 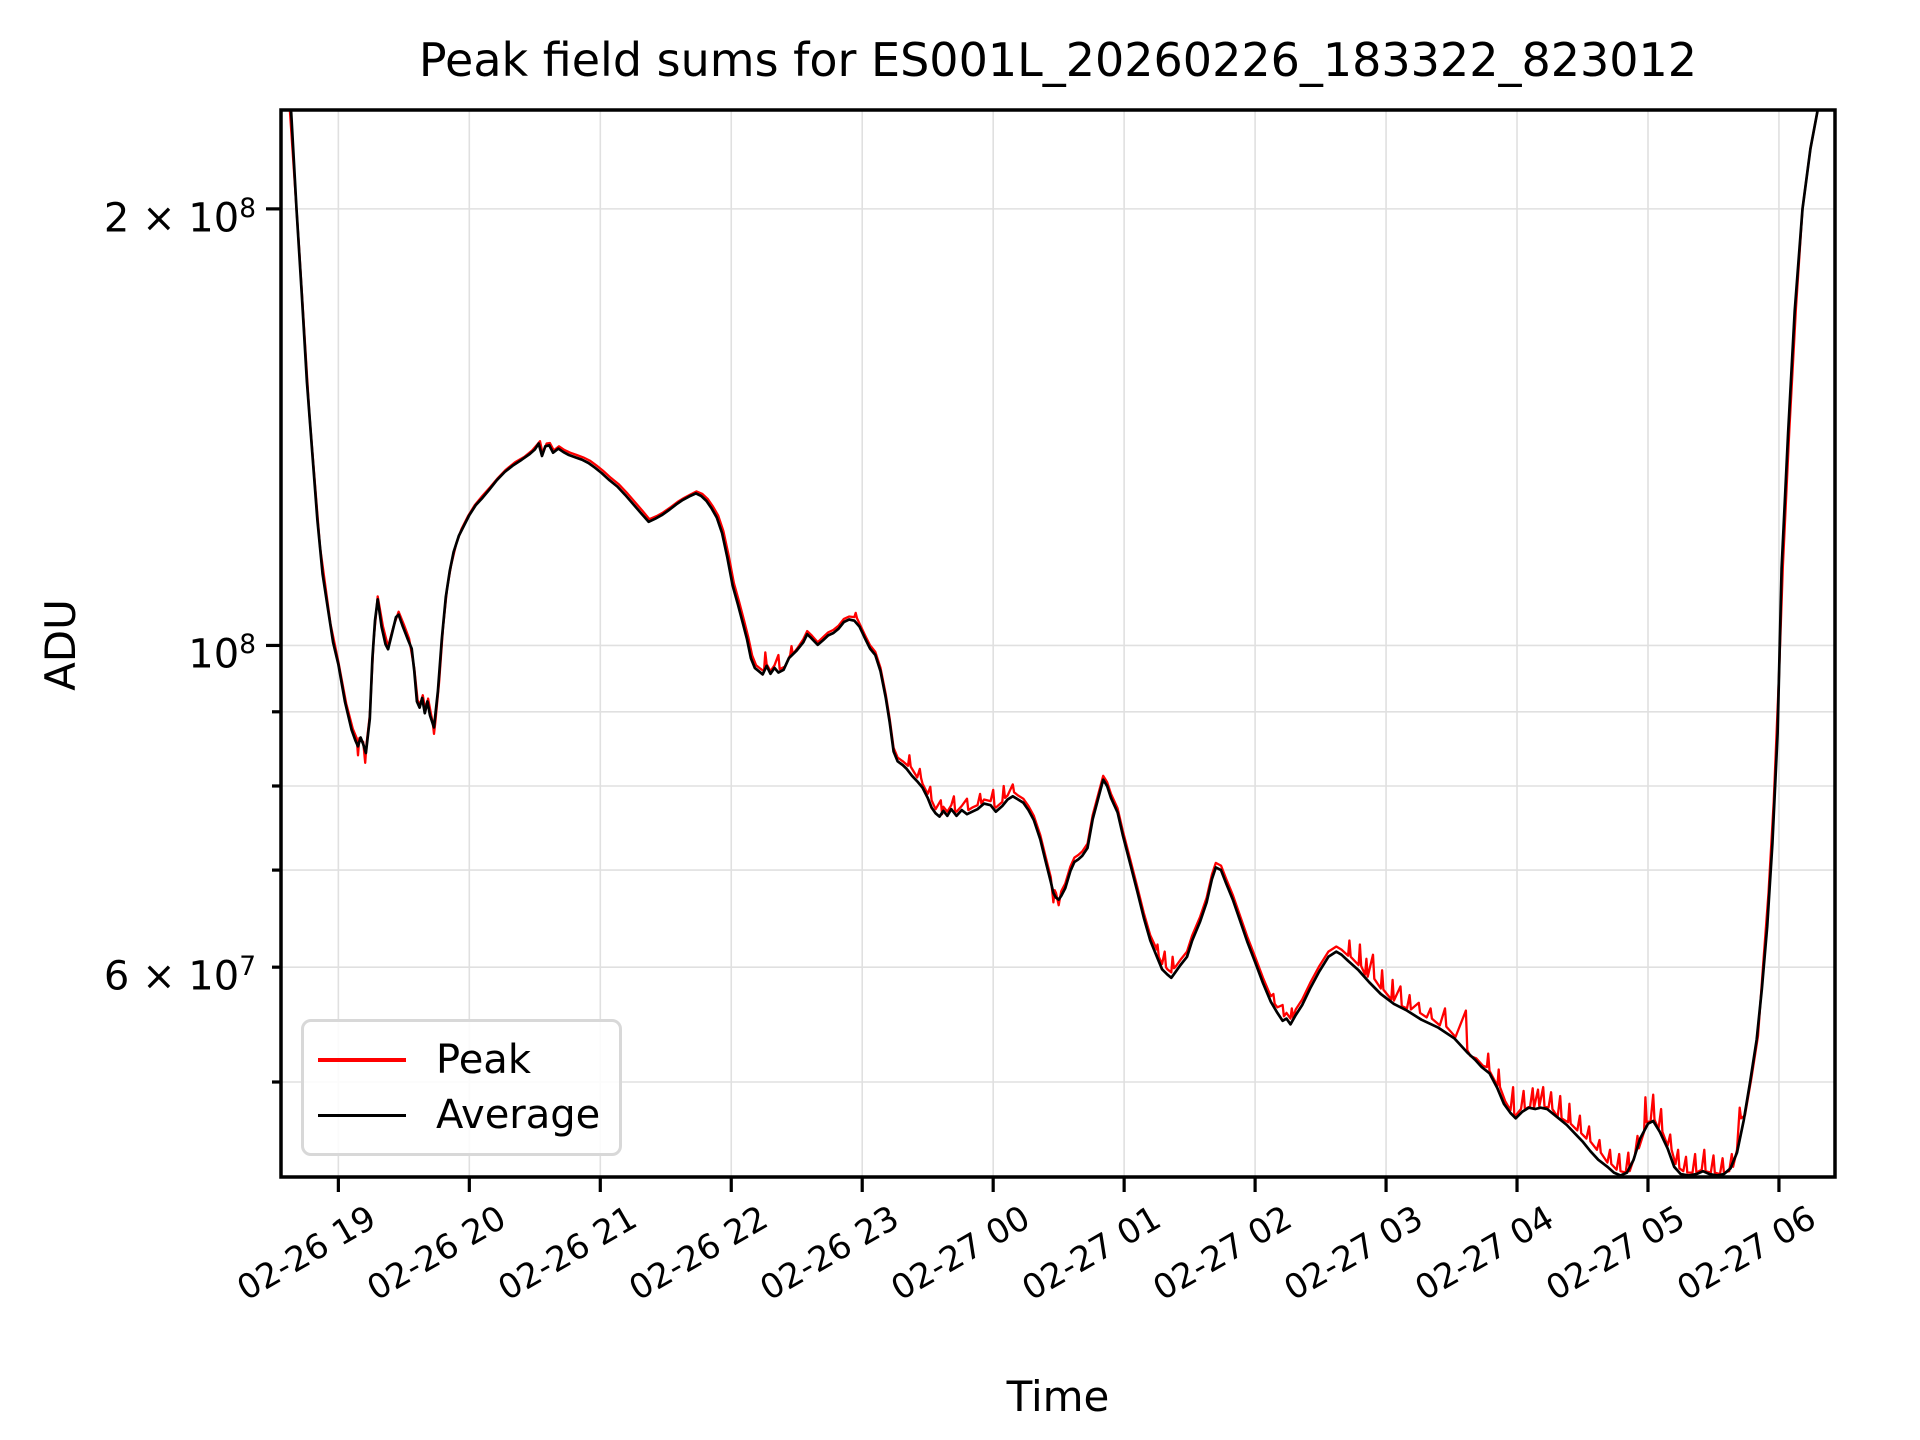 I want to click on average-line-sample-icon, so click(x=362, y=1115).